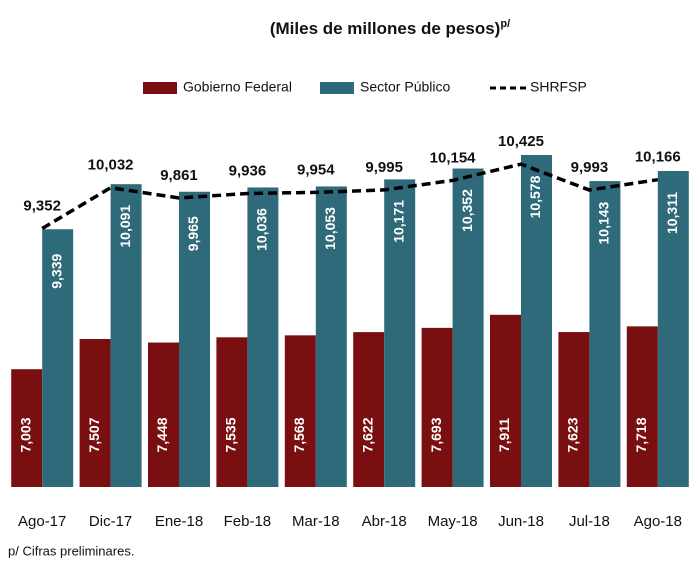 This screenshot has height=567, width=700. I want to click on legend-label: Sector Público, so click(405, 87).